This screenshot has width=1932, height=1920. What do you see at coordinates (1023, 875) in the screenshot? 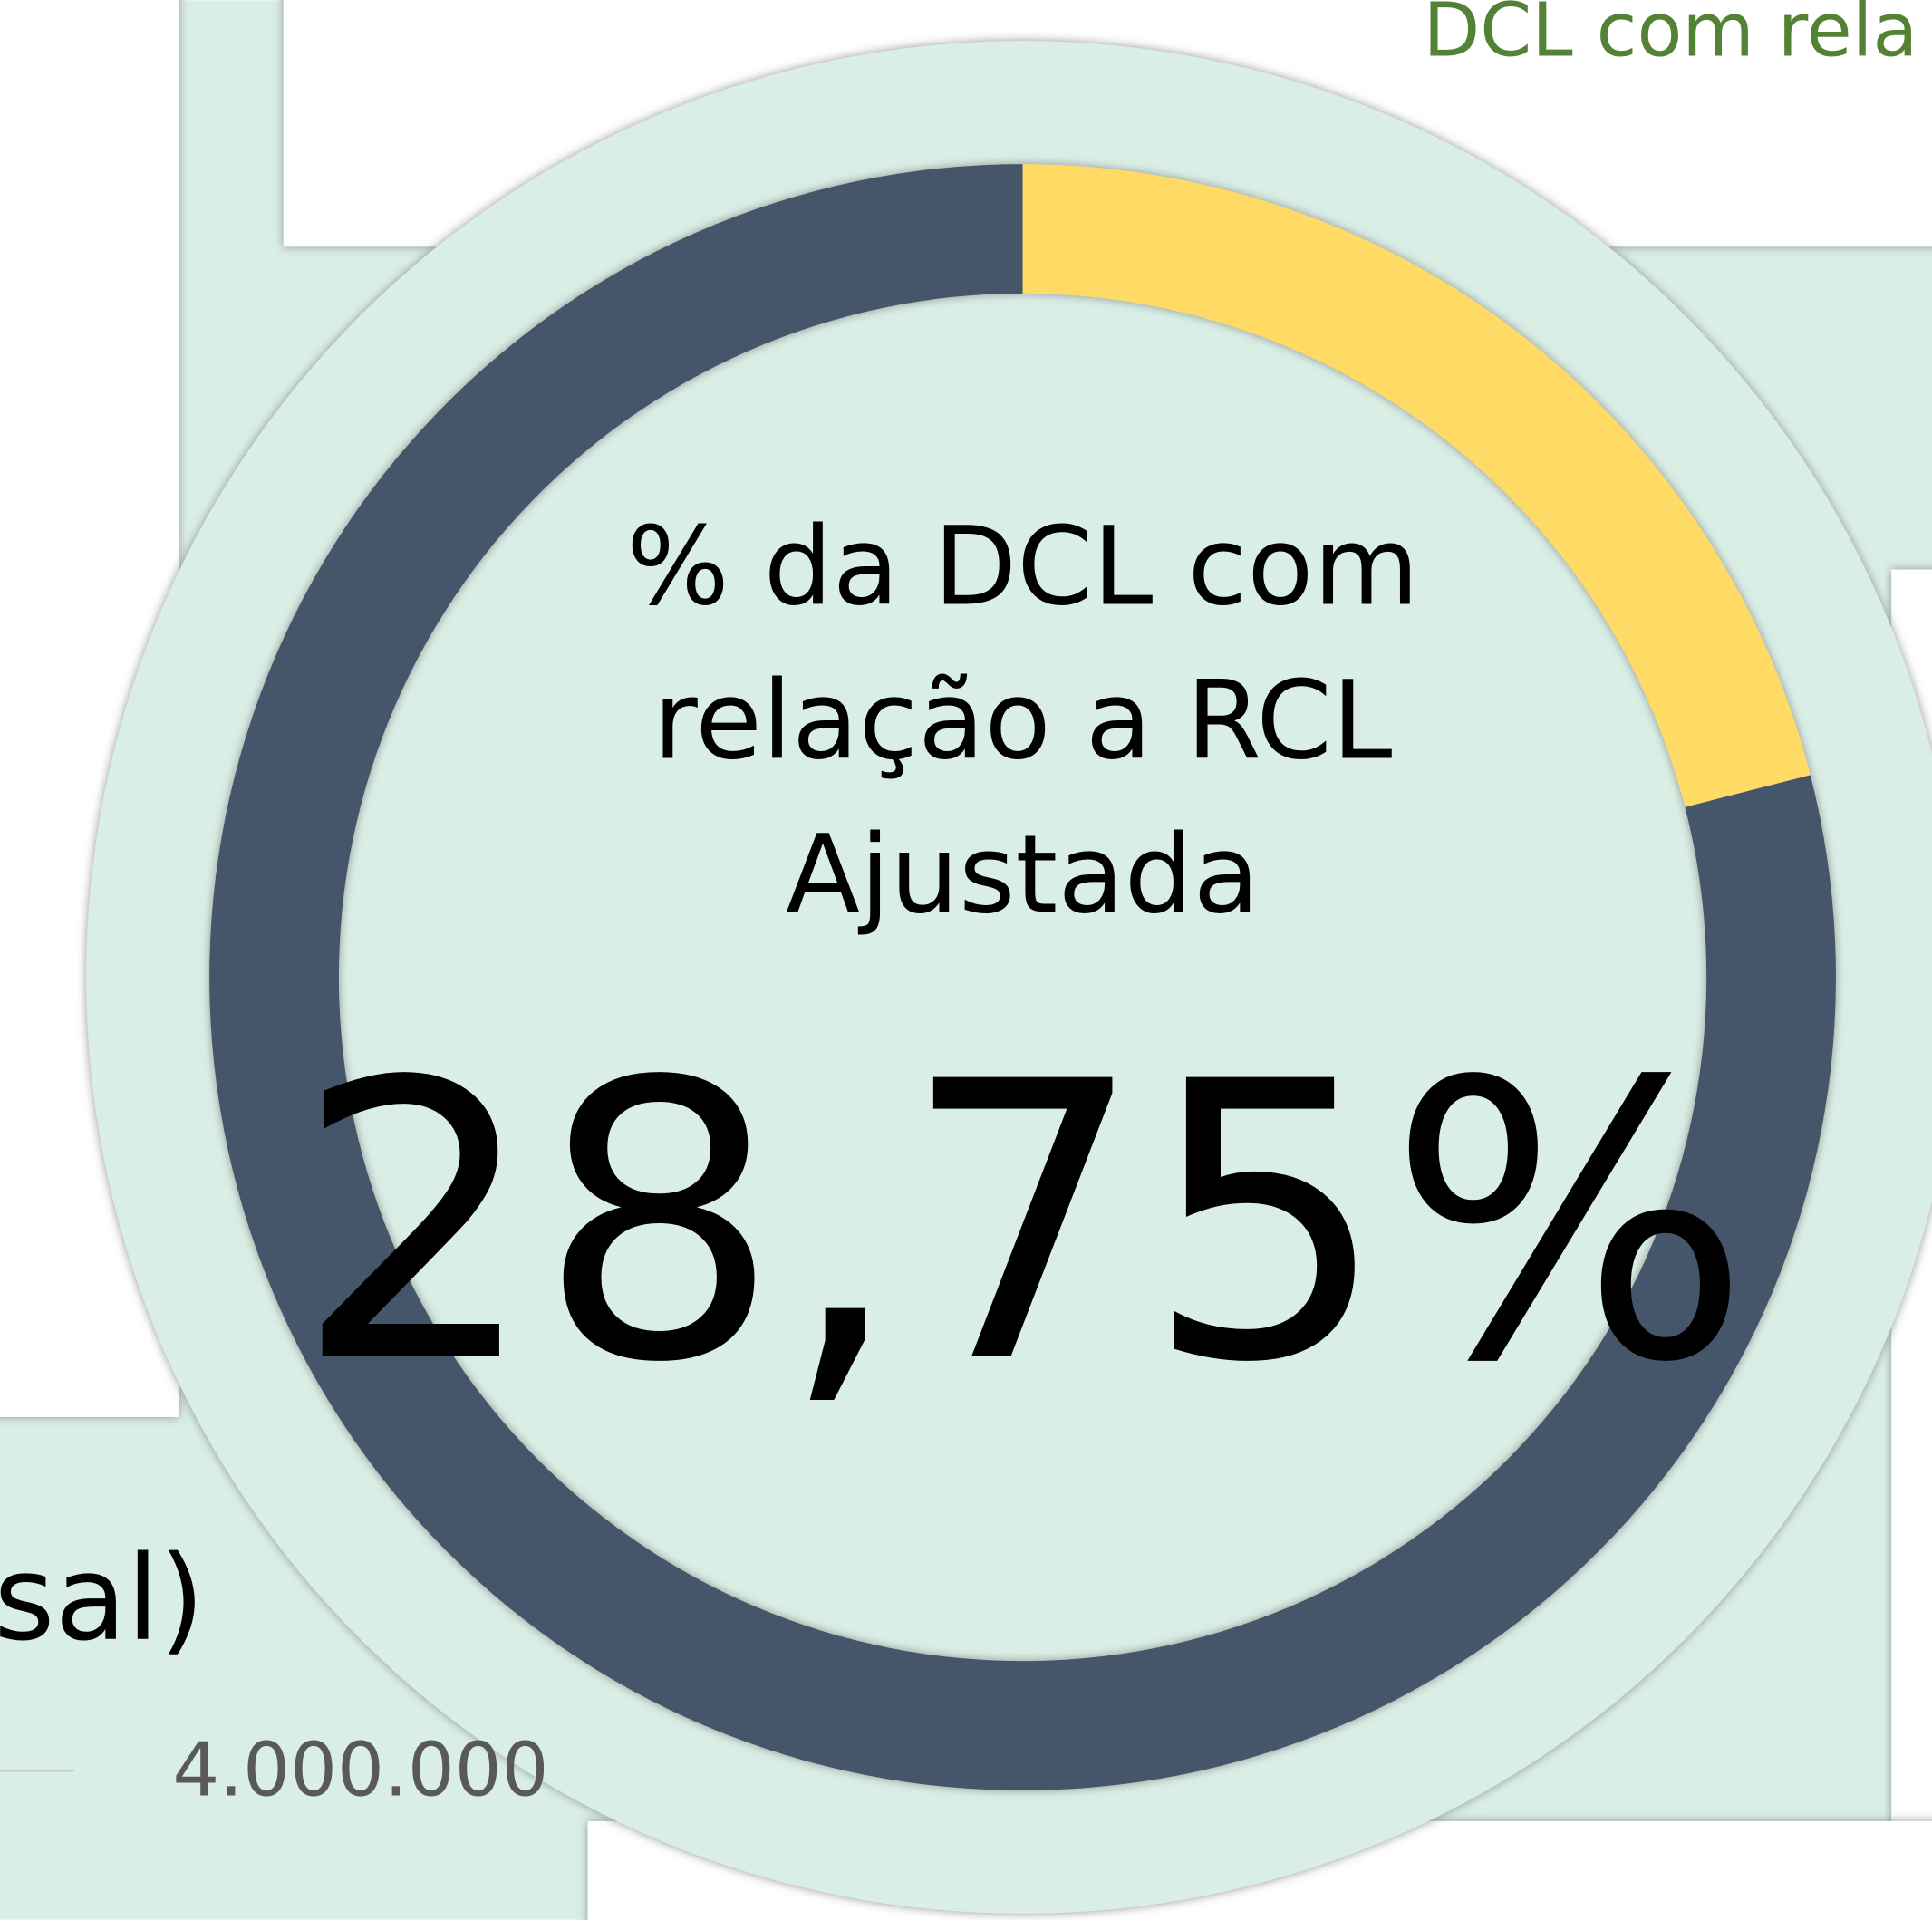
I see `title-line: Ajustada` at bounding box center [1023, 875].